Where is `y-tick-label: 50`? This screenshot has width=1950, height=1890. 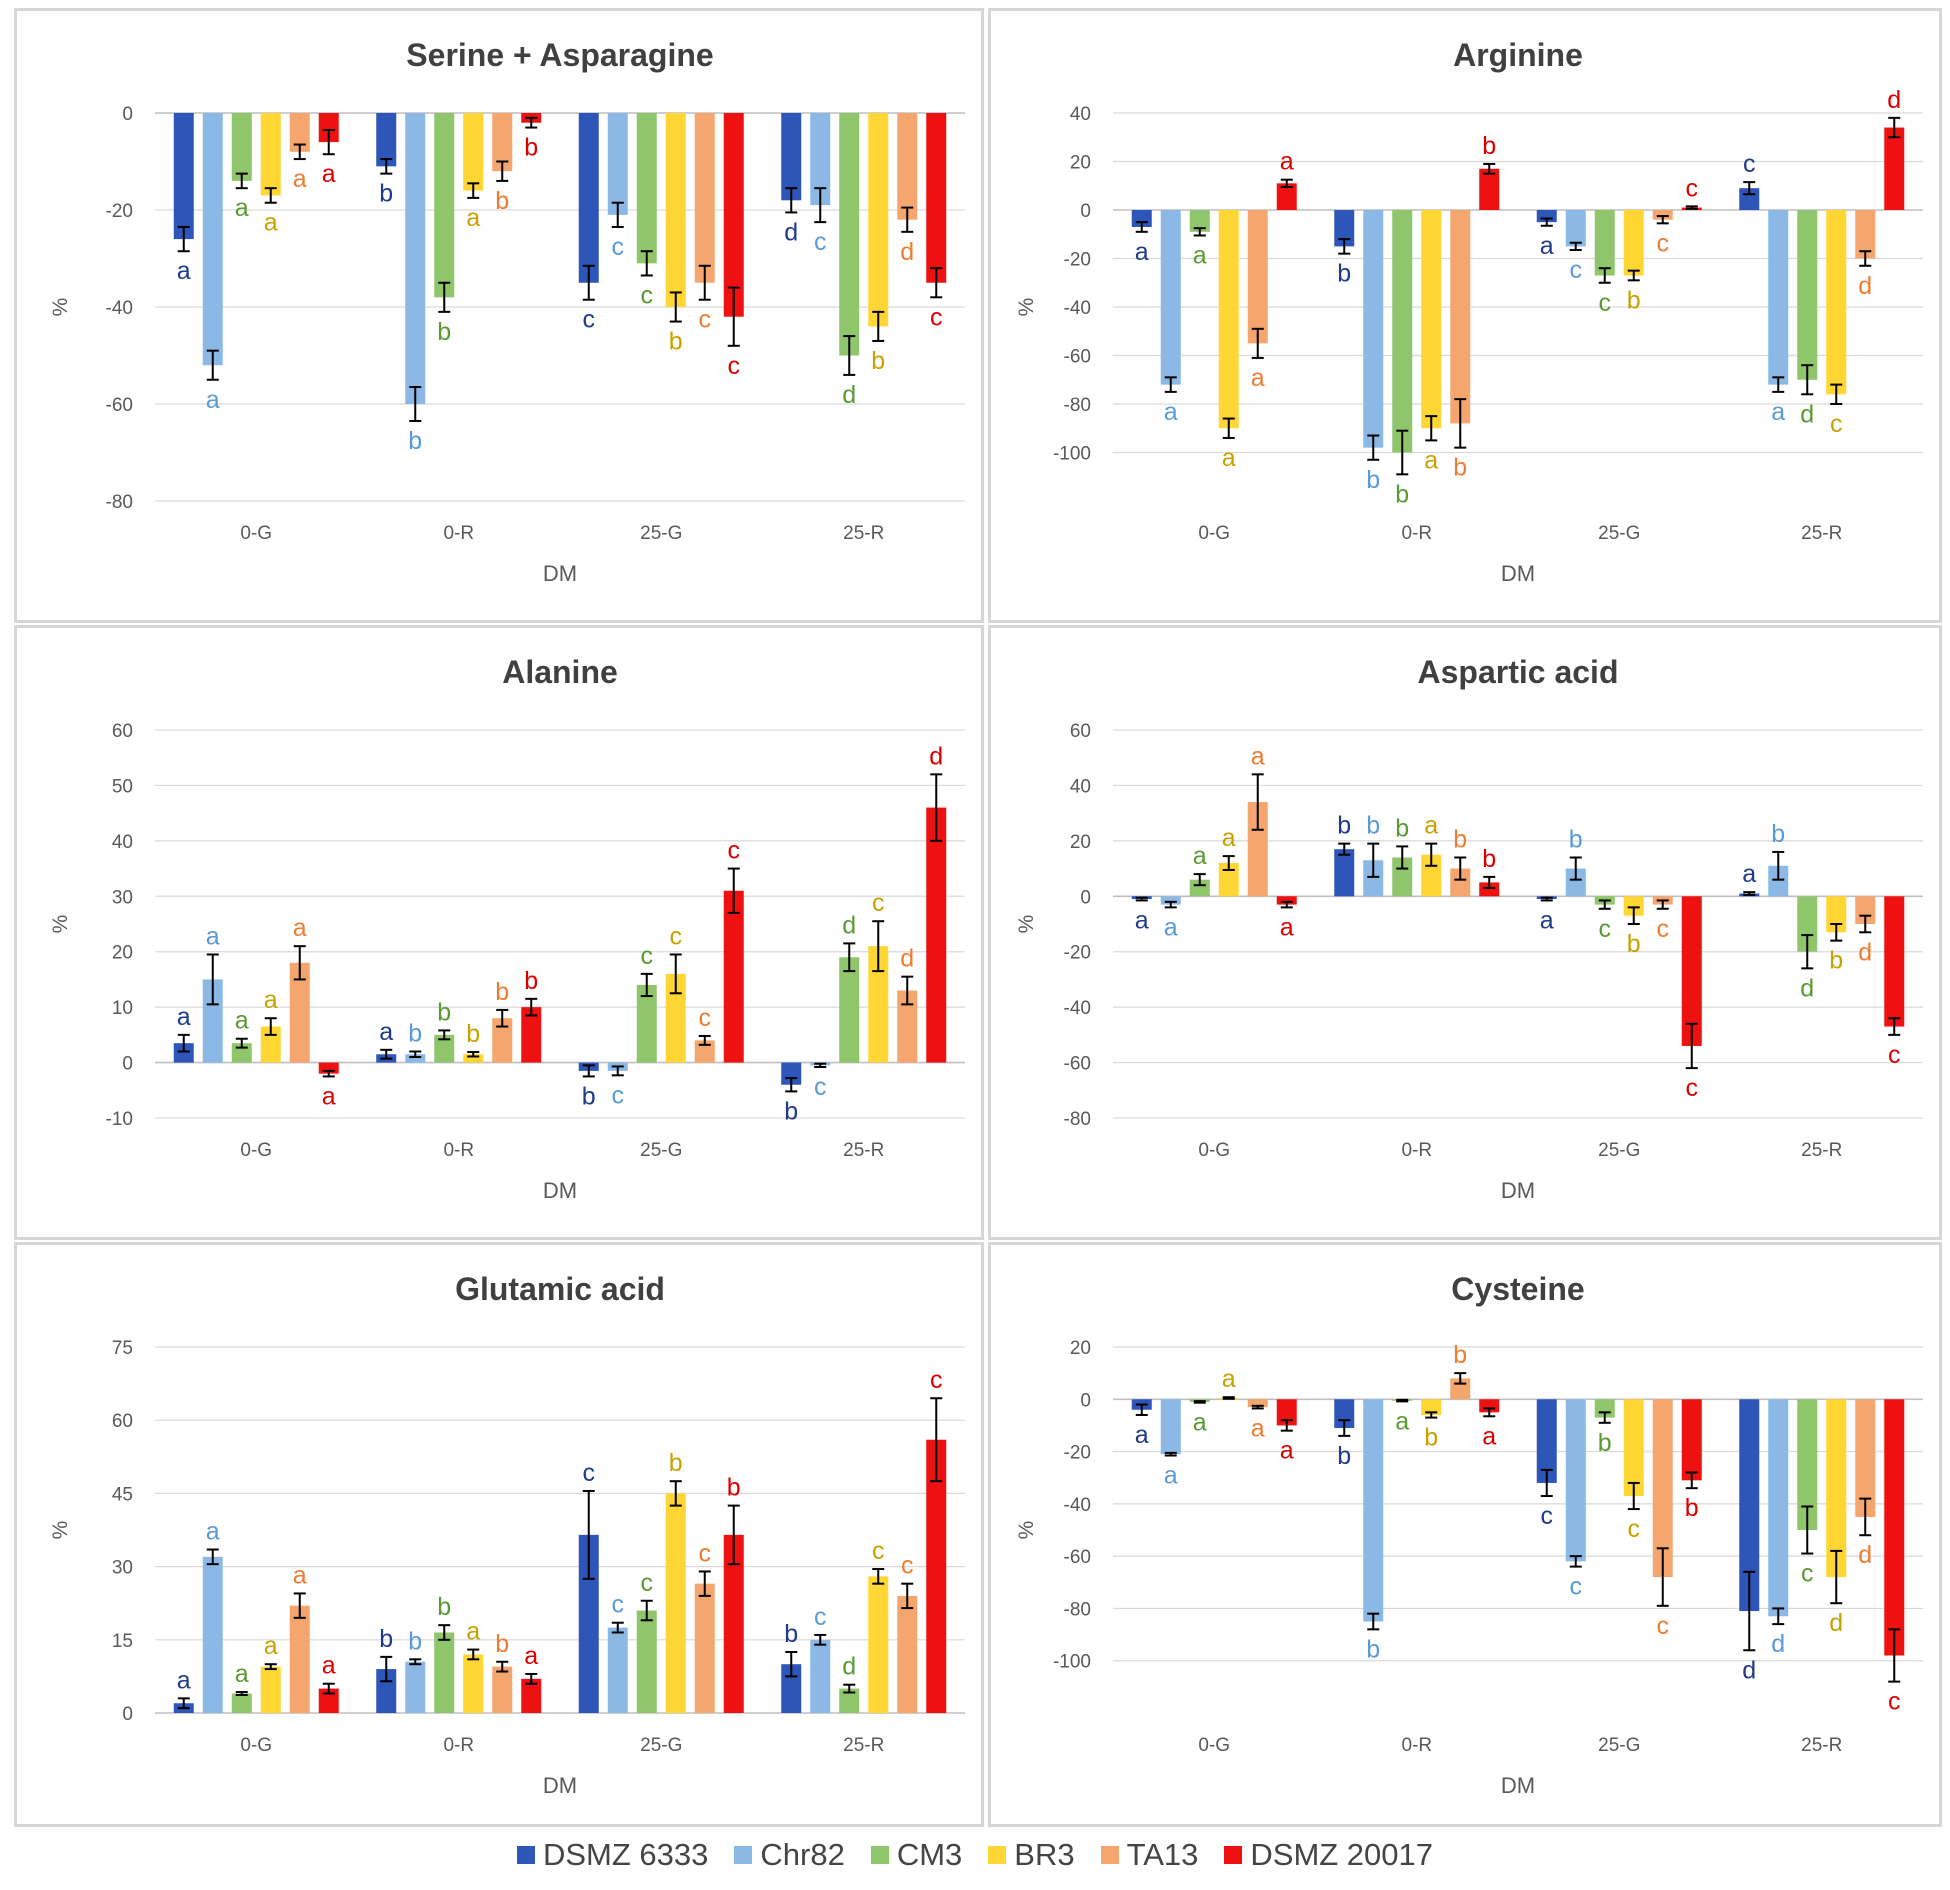 y-tick-label: 50 is located at coordinates (122, 786).